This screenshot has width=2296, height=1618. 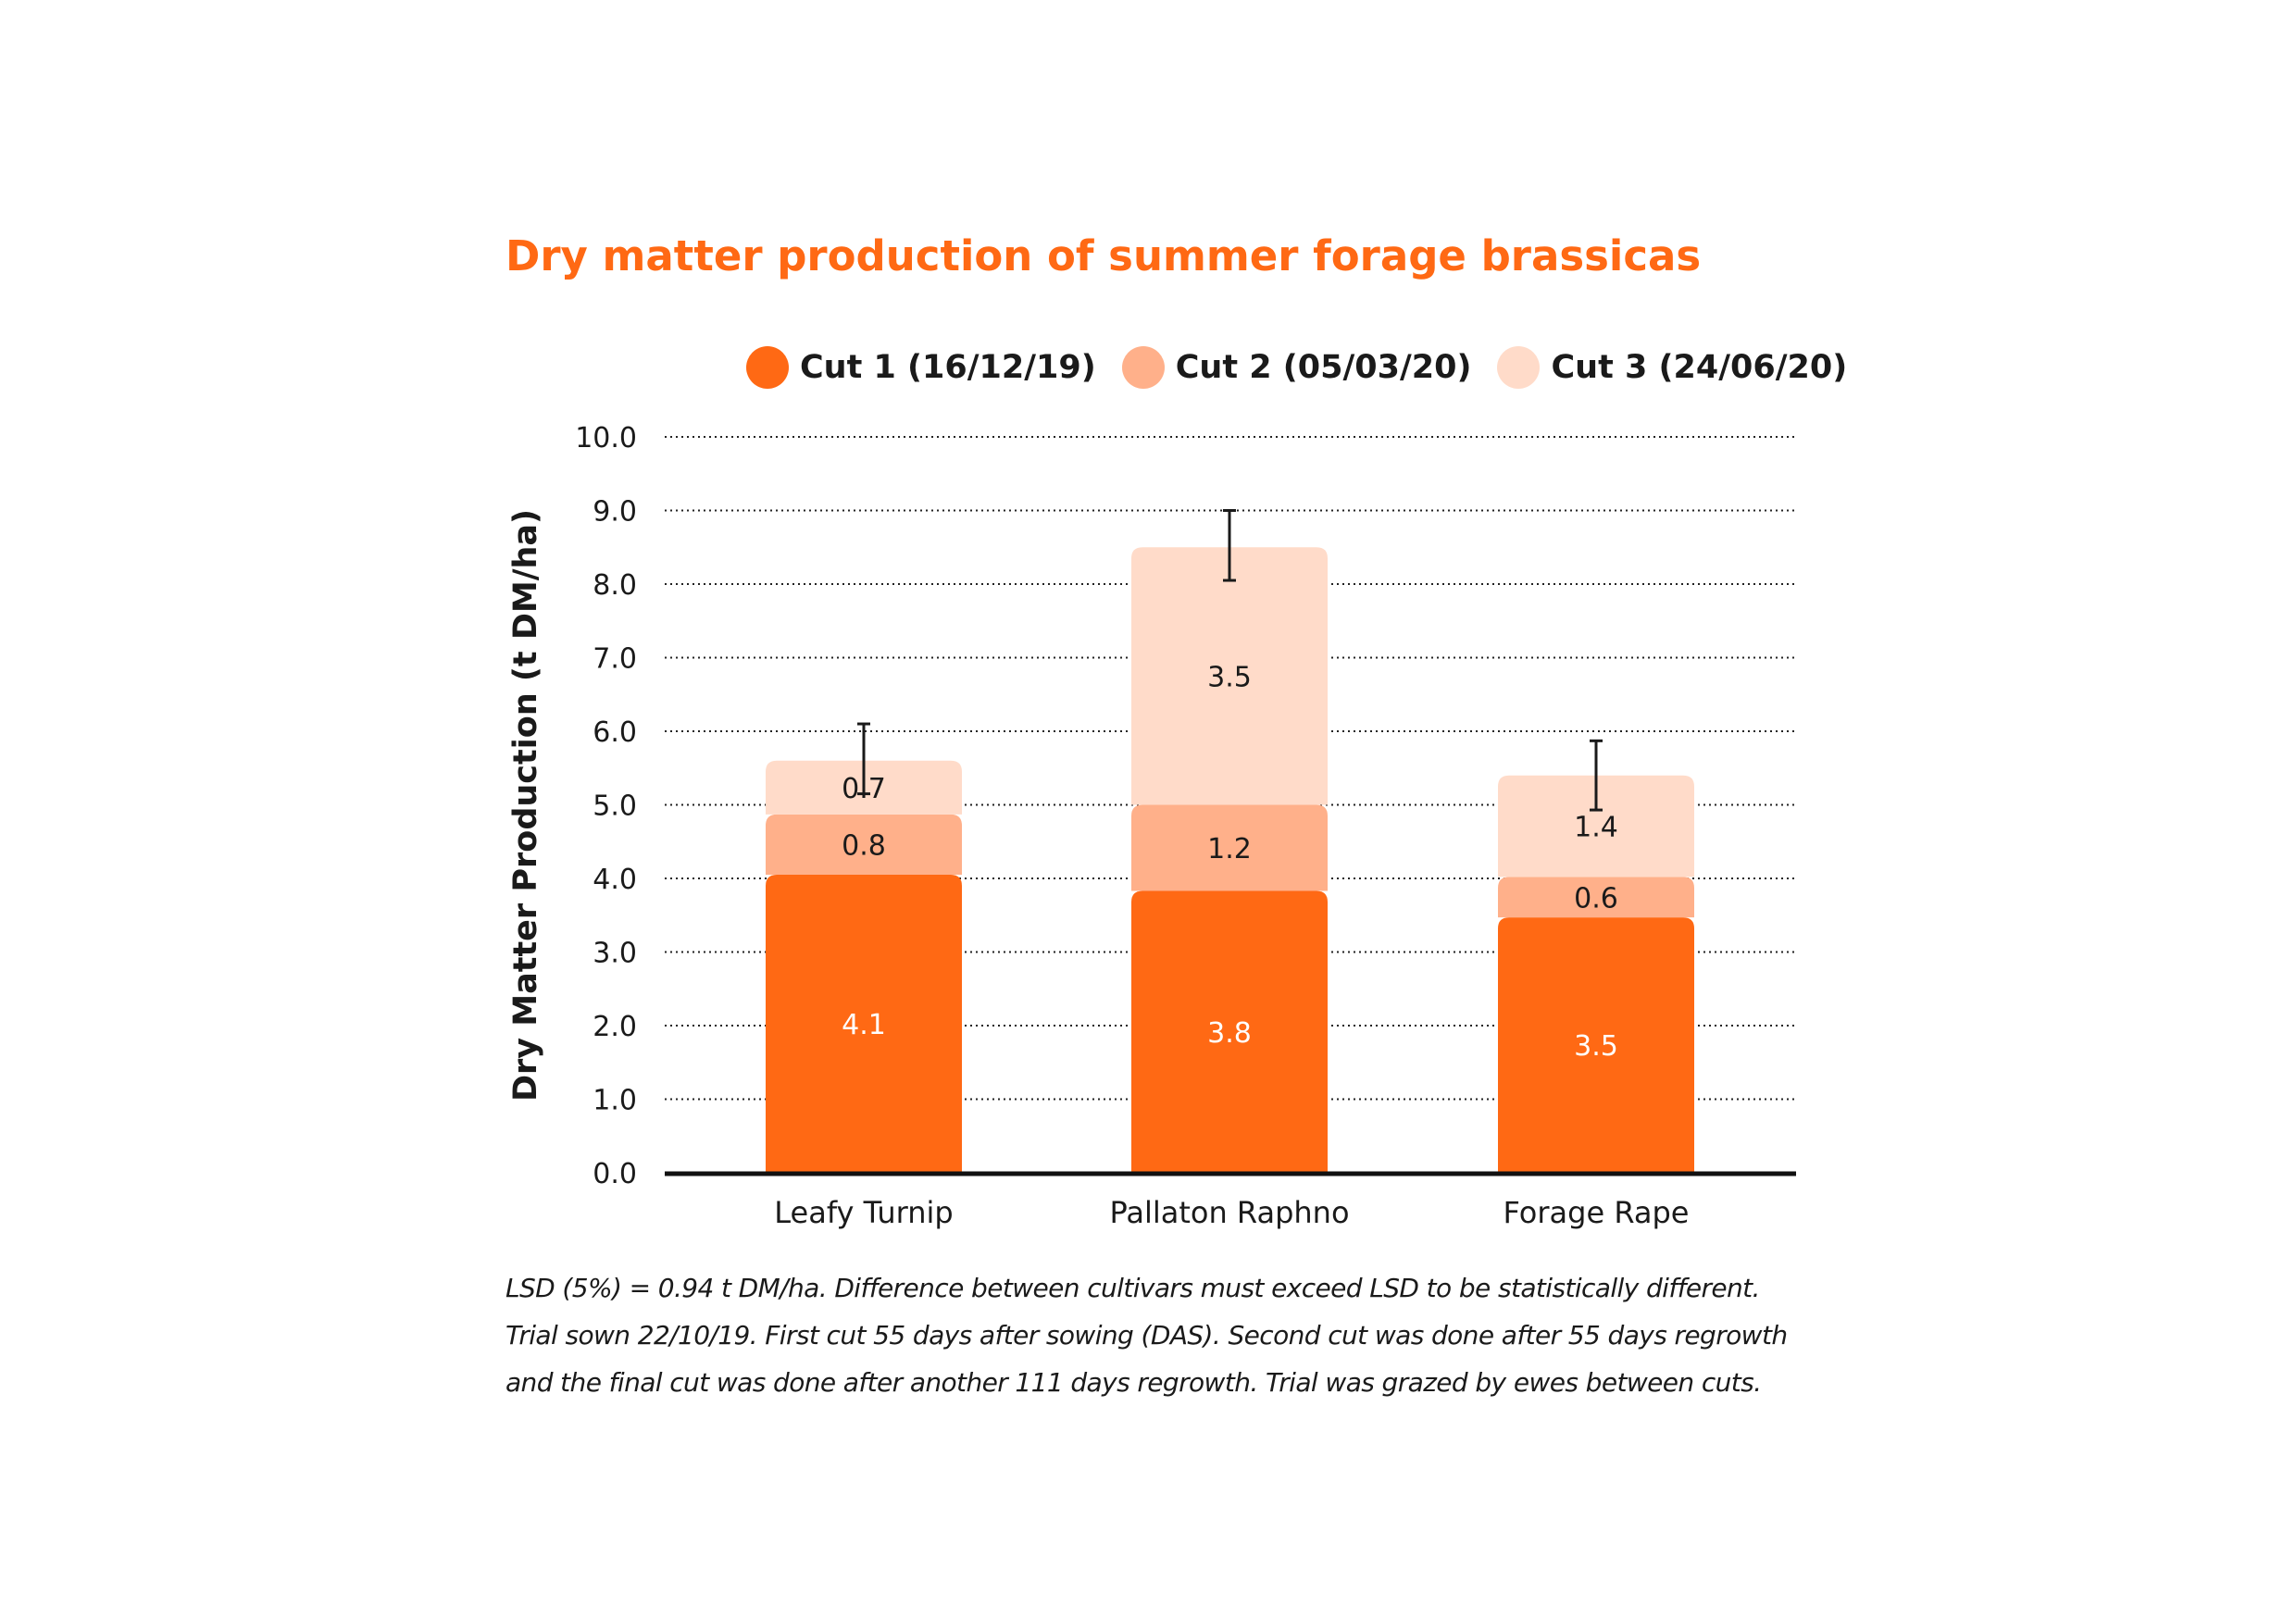 I want to click on y-tick-label: 2.0, so click(x=615, y=1027).